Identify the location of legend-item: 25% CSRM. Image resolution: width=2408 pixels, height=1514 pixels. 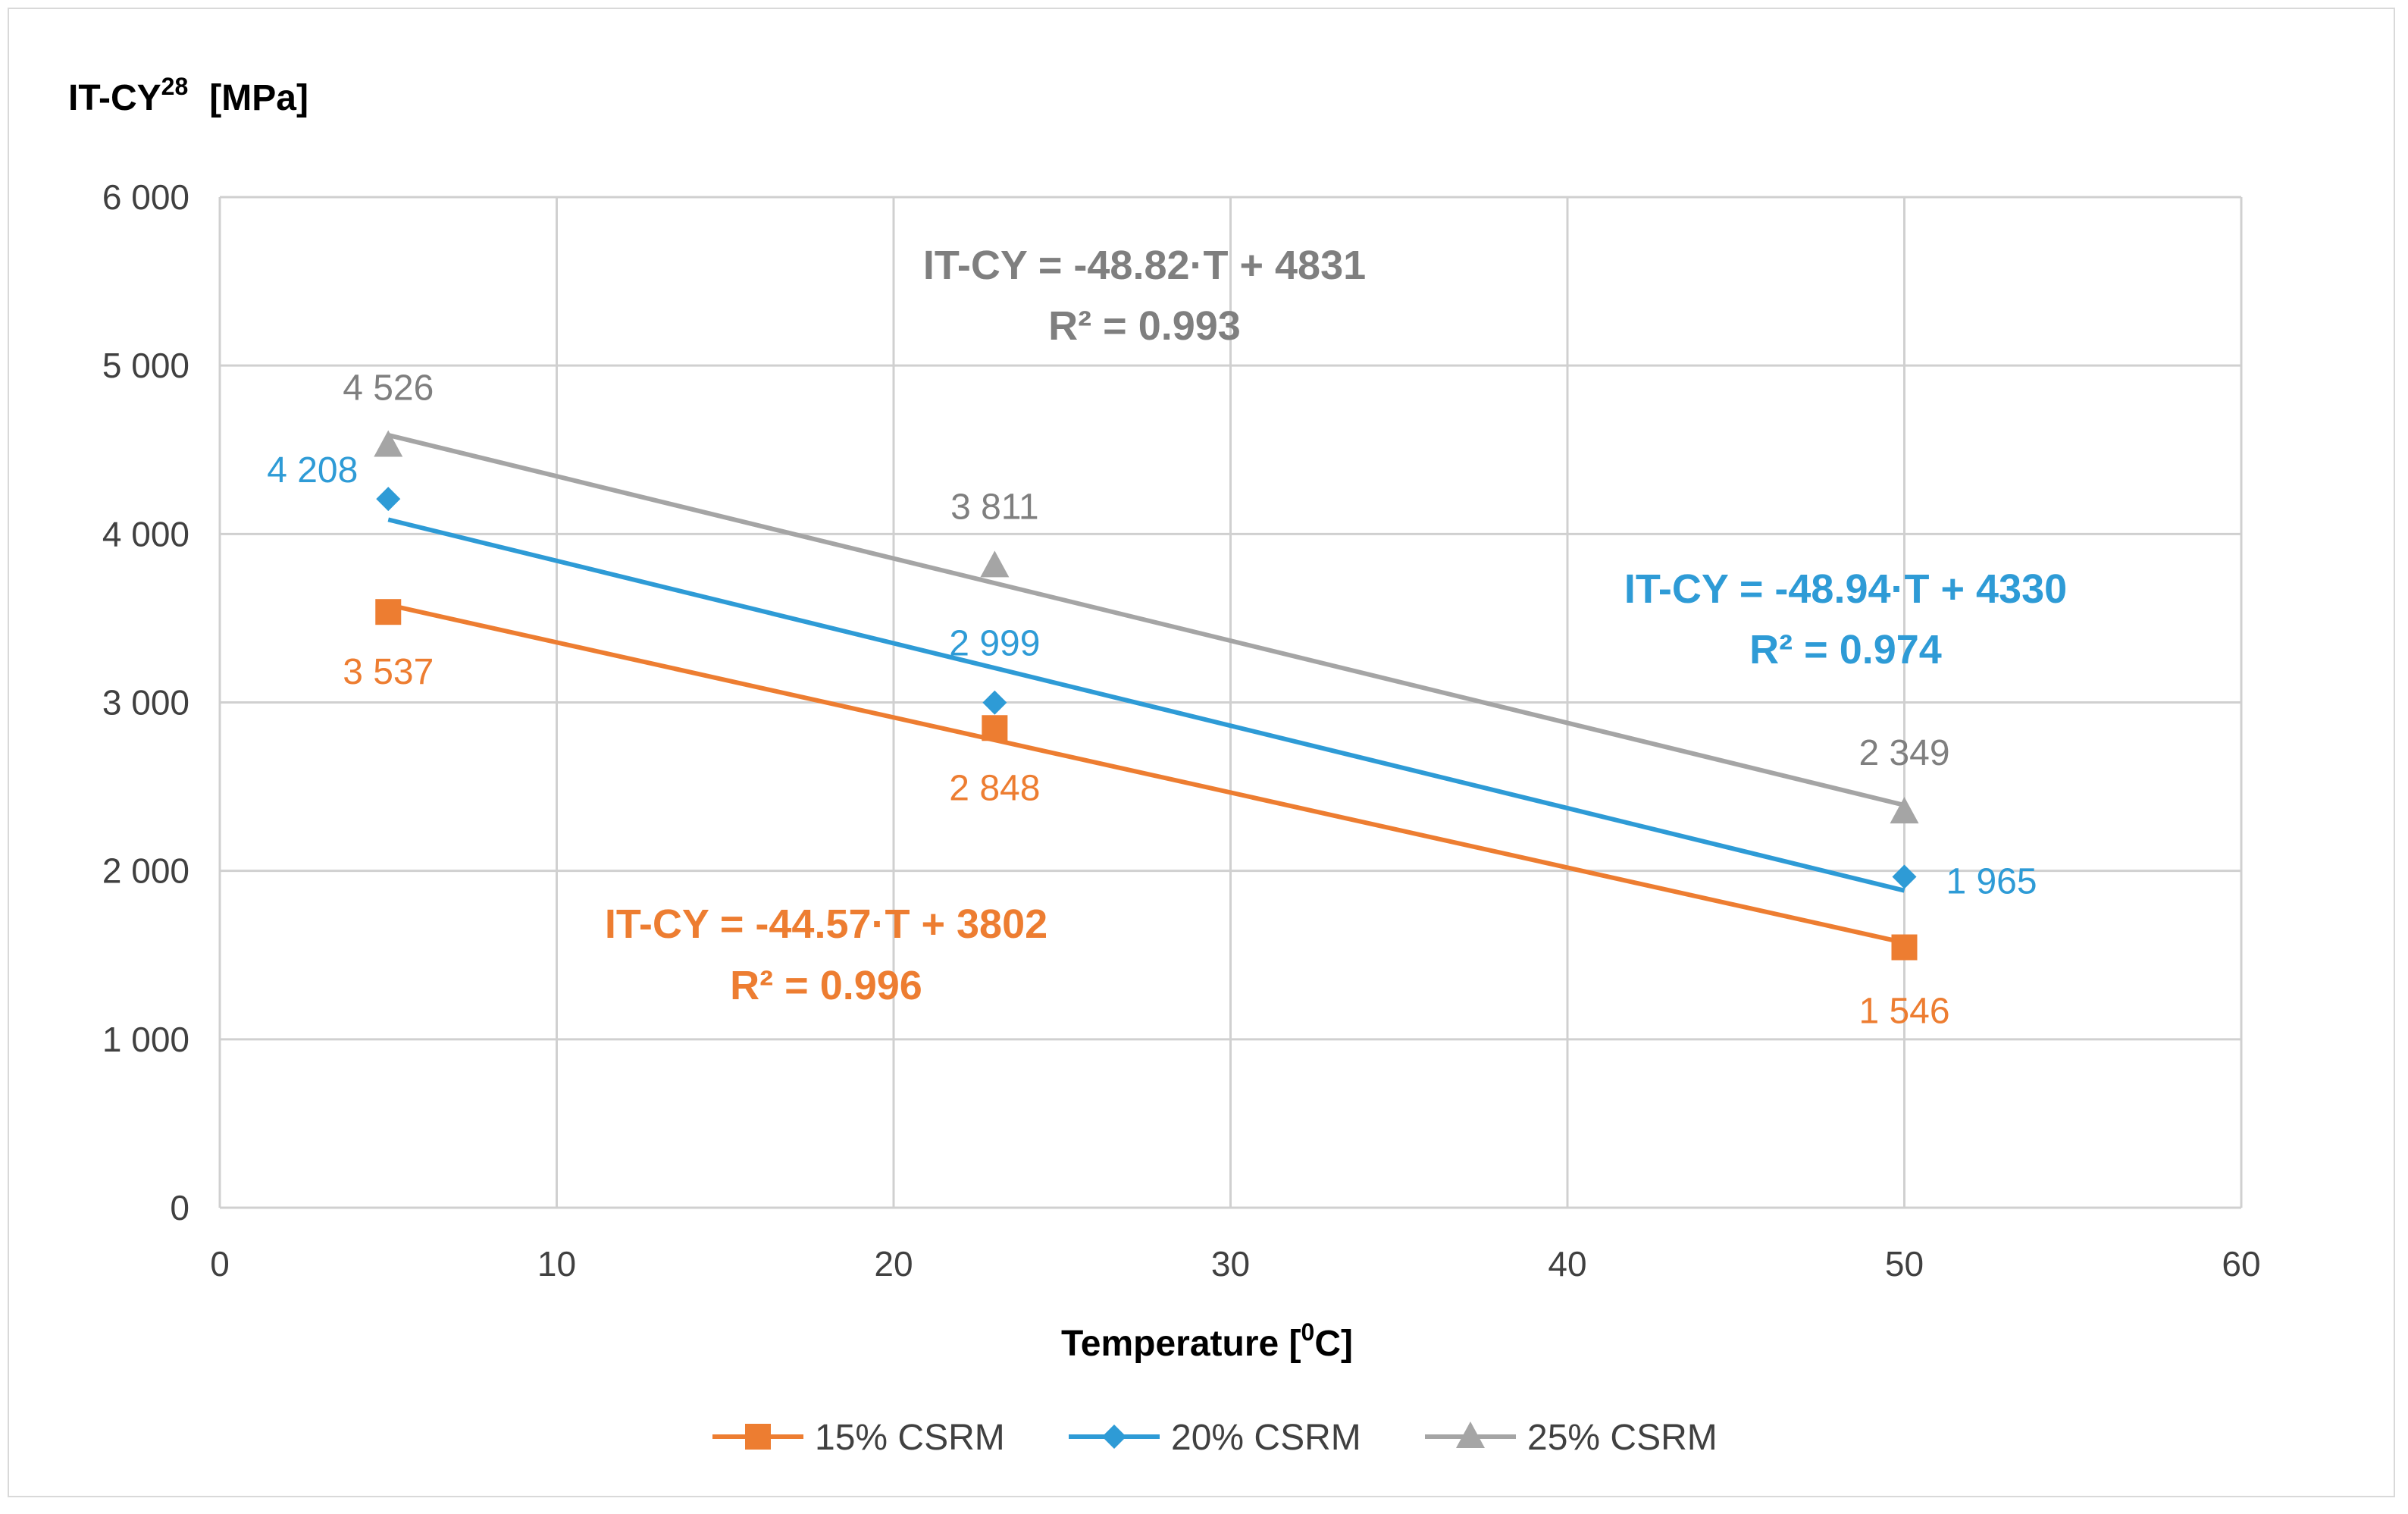
(1571, 1438).